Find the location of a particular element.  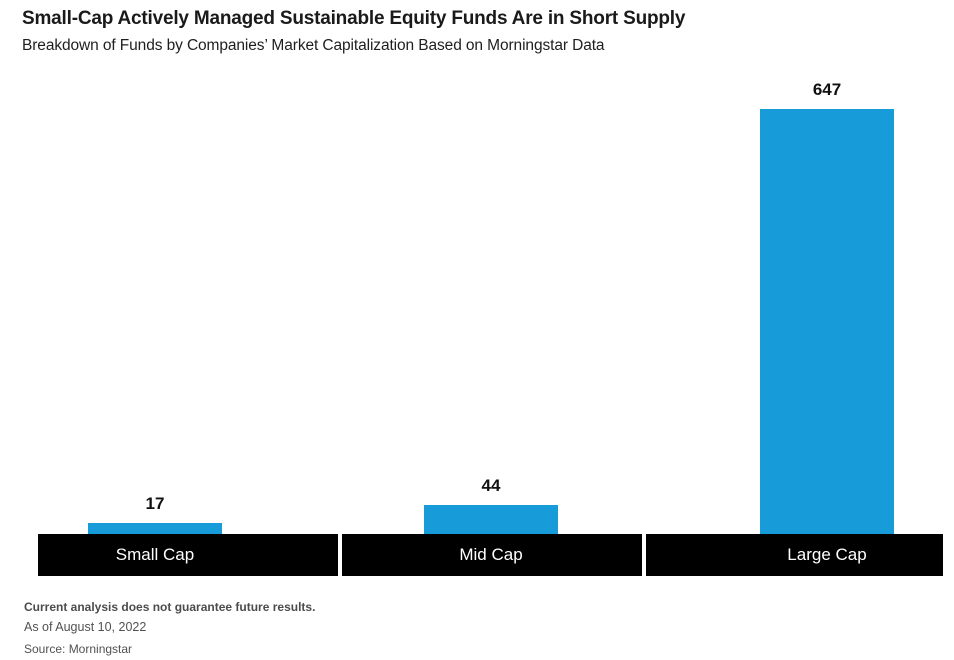

bar-small-cap is located at coordinates (155, 528).